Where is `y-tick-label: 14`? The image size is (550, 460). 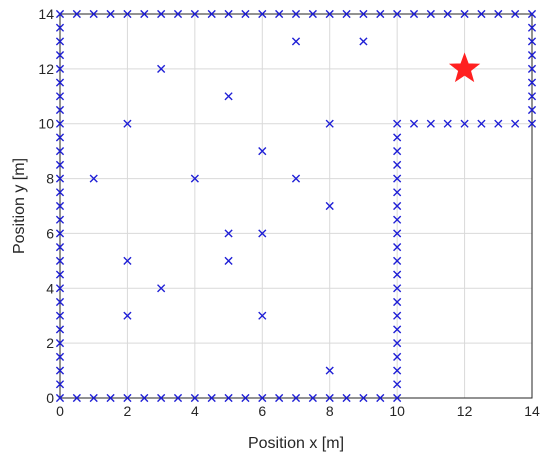
y-tick-label: 14 is located at coordinates (46, 14).